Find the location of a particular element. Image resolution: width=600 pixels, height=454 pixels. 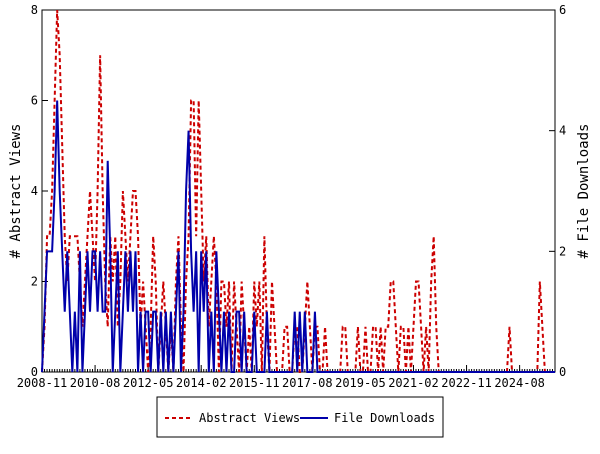

y2-tick-label: 2 is located at coordinates (562, 251).